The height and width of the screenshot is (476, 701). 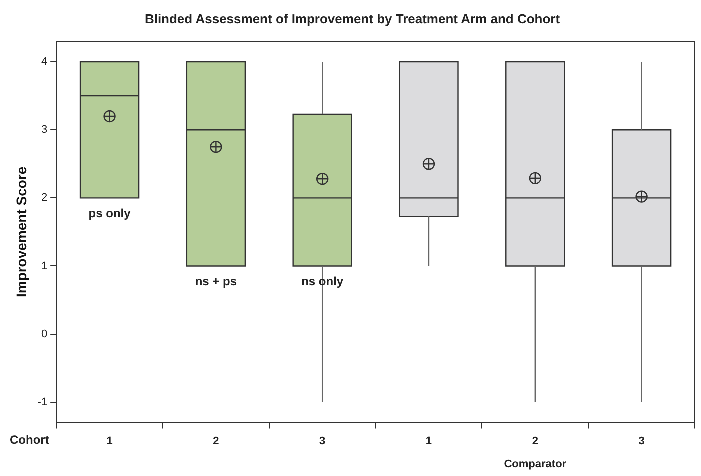 What do you see at coordinates (44, 62) in the screenshot?
I see `y-tick-label: 4` at bounding box center [44, 62].